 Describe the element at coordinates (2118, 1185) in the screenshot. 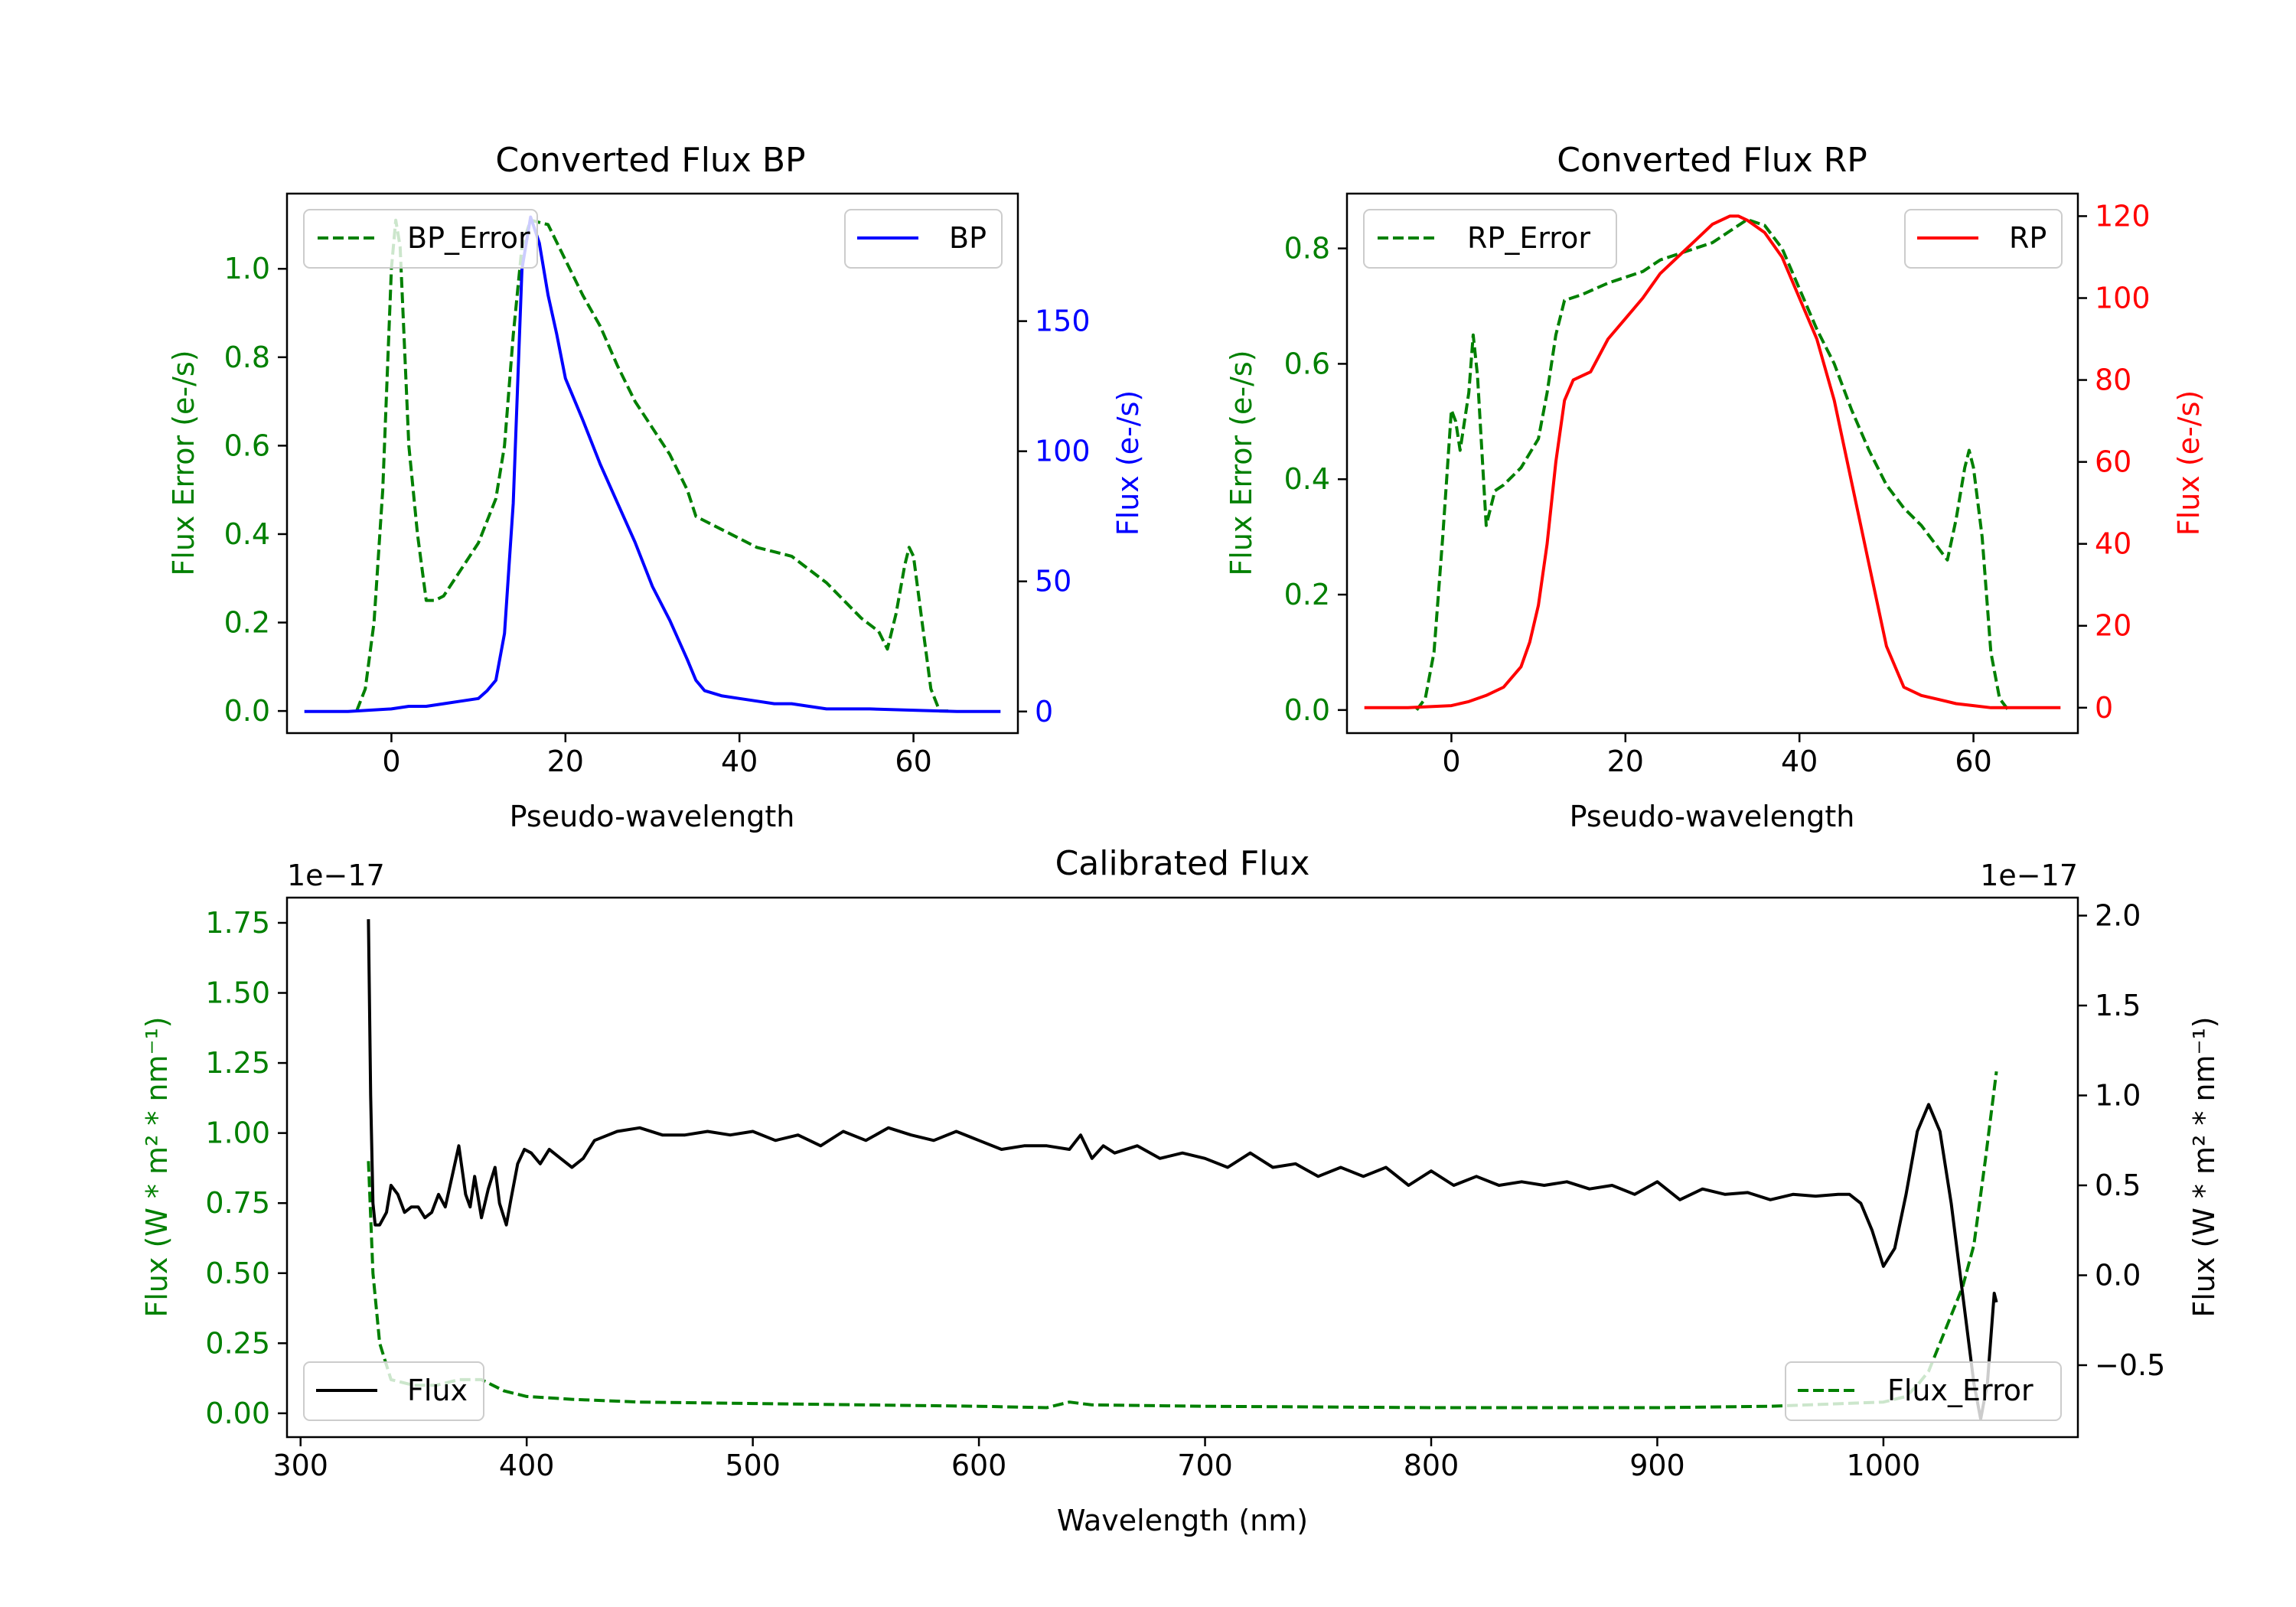

I see `y-tick-label-right: 0.5` at that location.